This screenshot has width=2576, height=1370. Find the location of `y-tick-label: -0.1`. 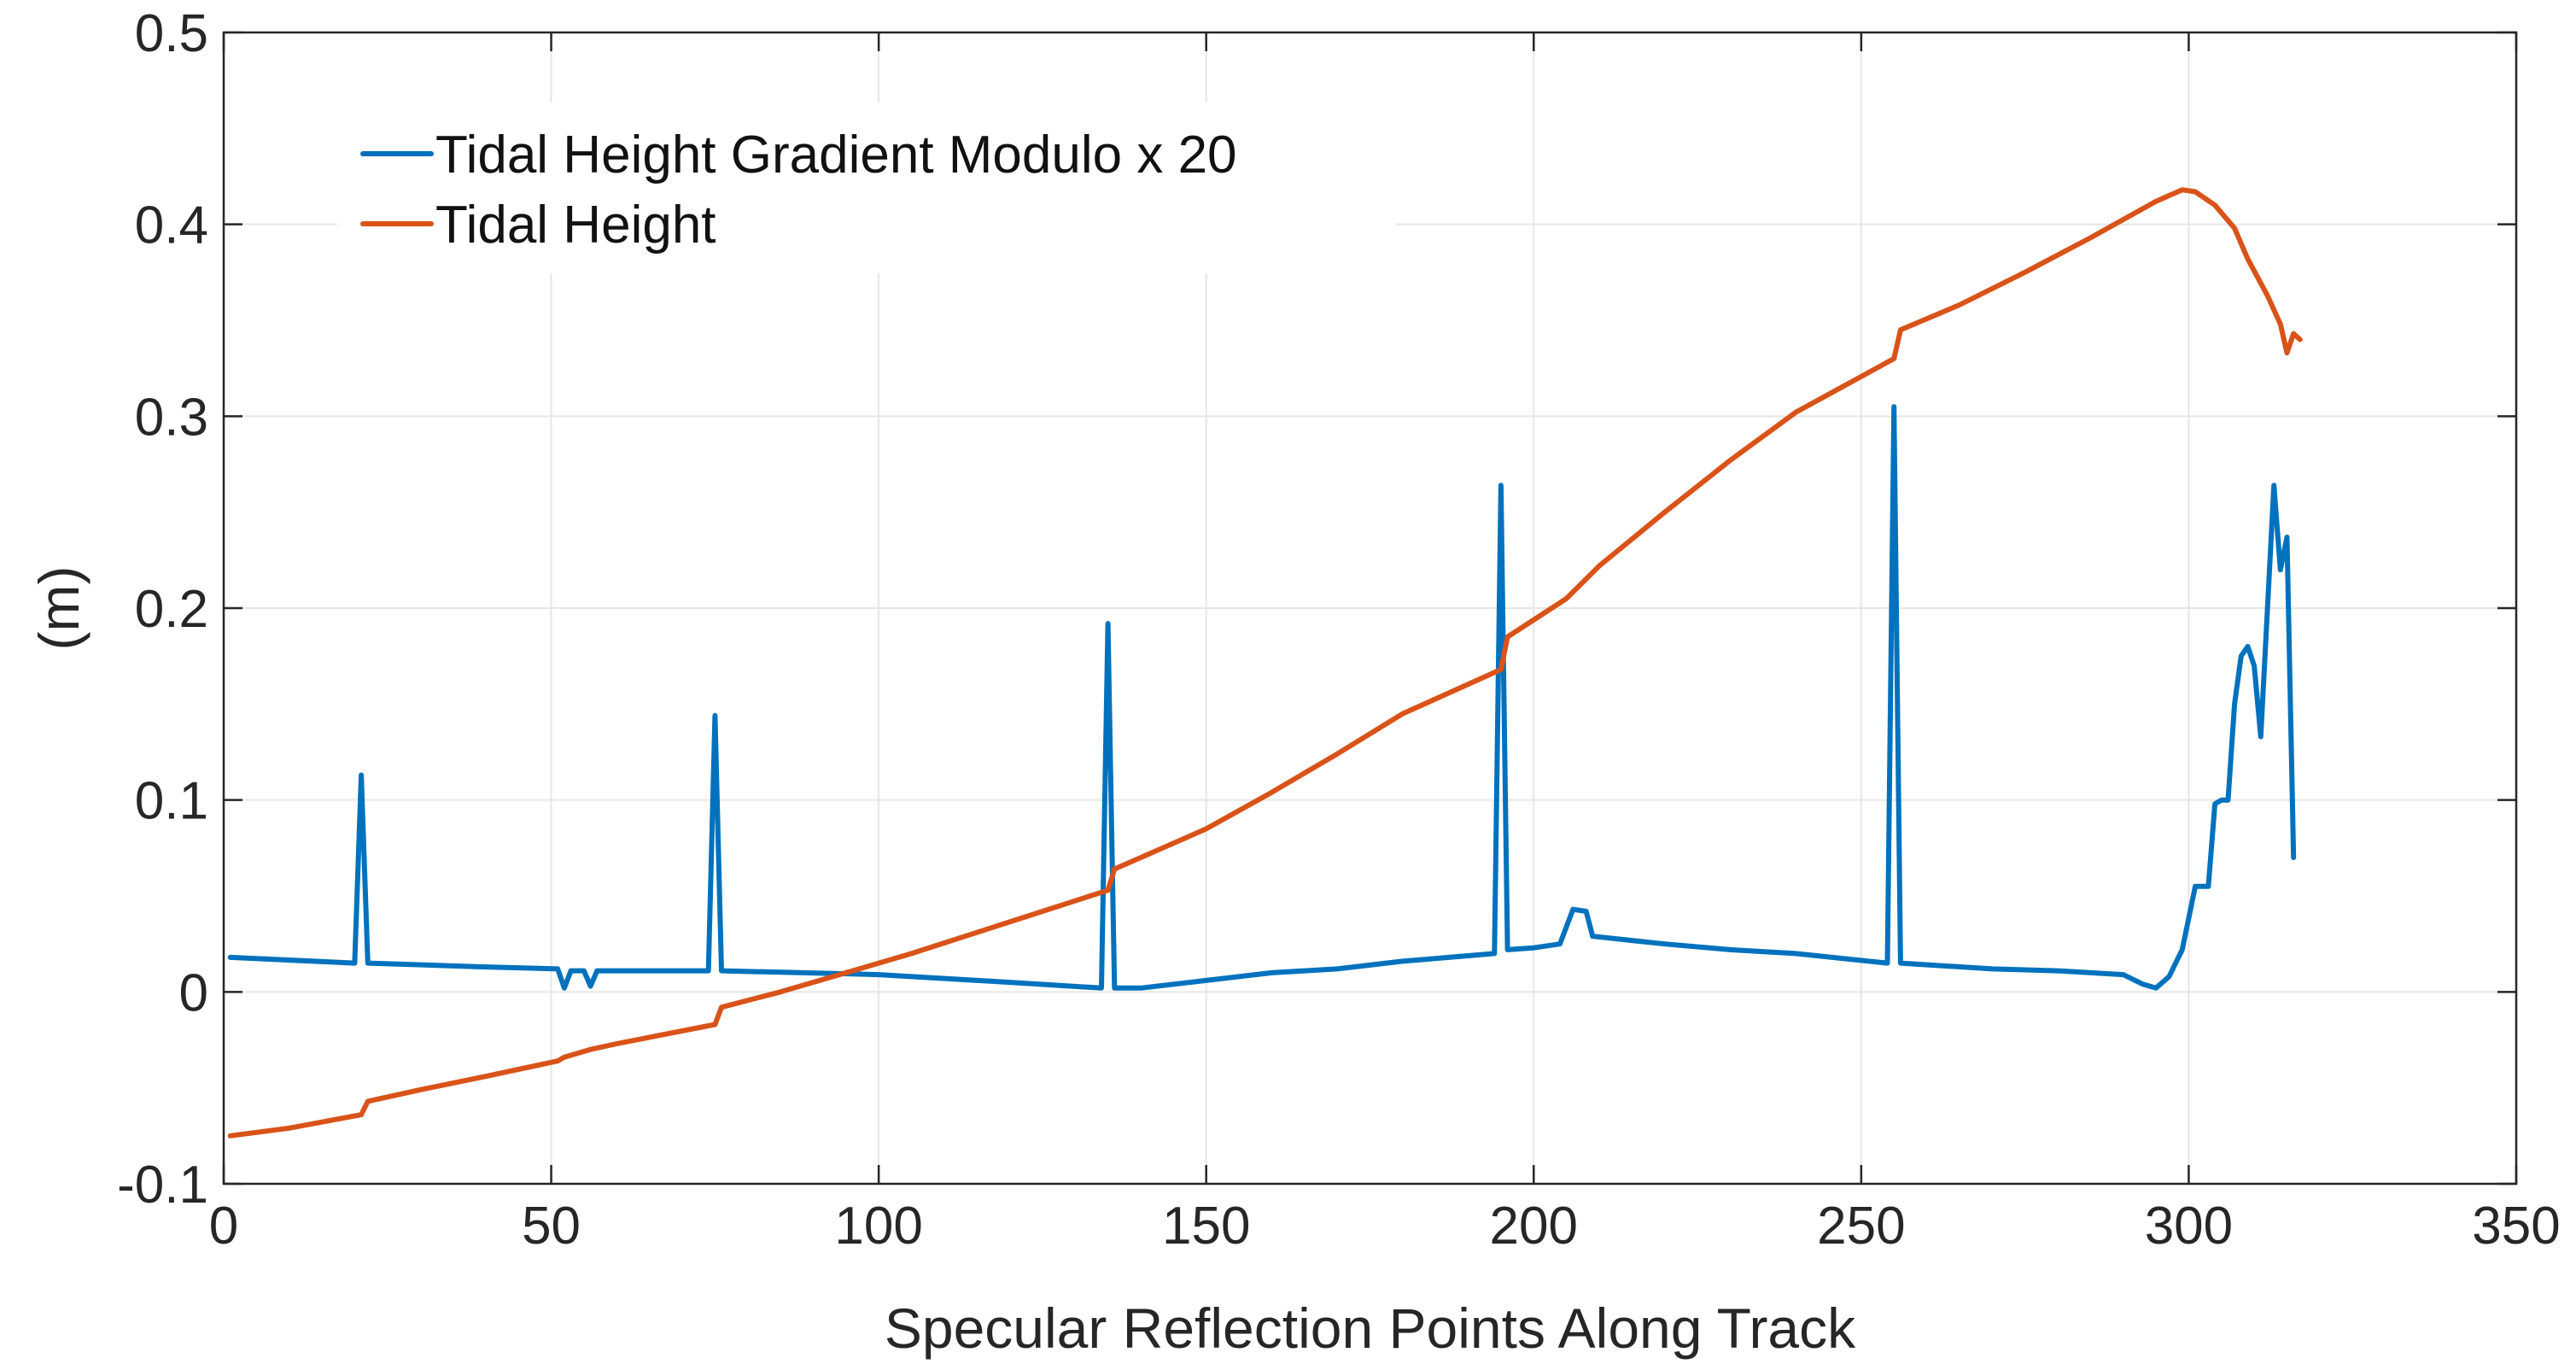

y-tick-label: -0.1 is located at coordinates (162, 1185).